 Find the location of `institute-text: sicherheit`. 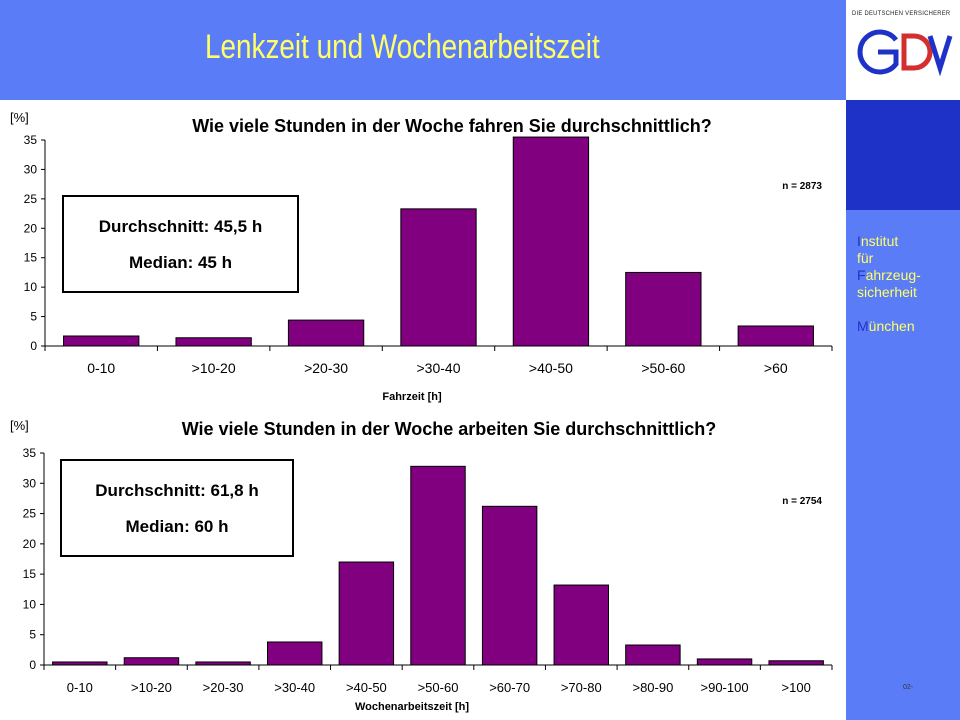

institute-text: sicherheit is located at coordinates (887, 292).